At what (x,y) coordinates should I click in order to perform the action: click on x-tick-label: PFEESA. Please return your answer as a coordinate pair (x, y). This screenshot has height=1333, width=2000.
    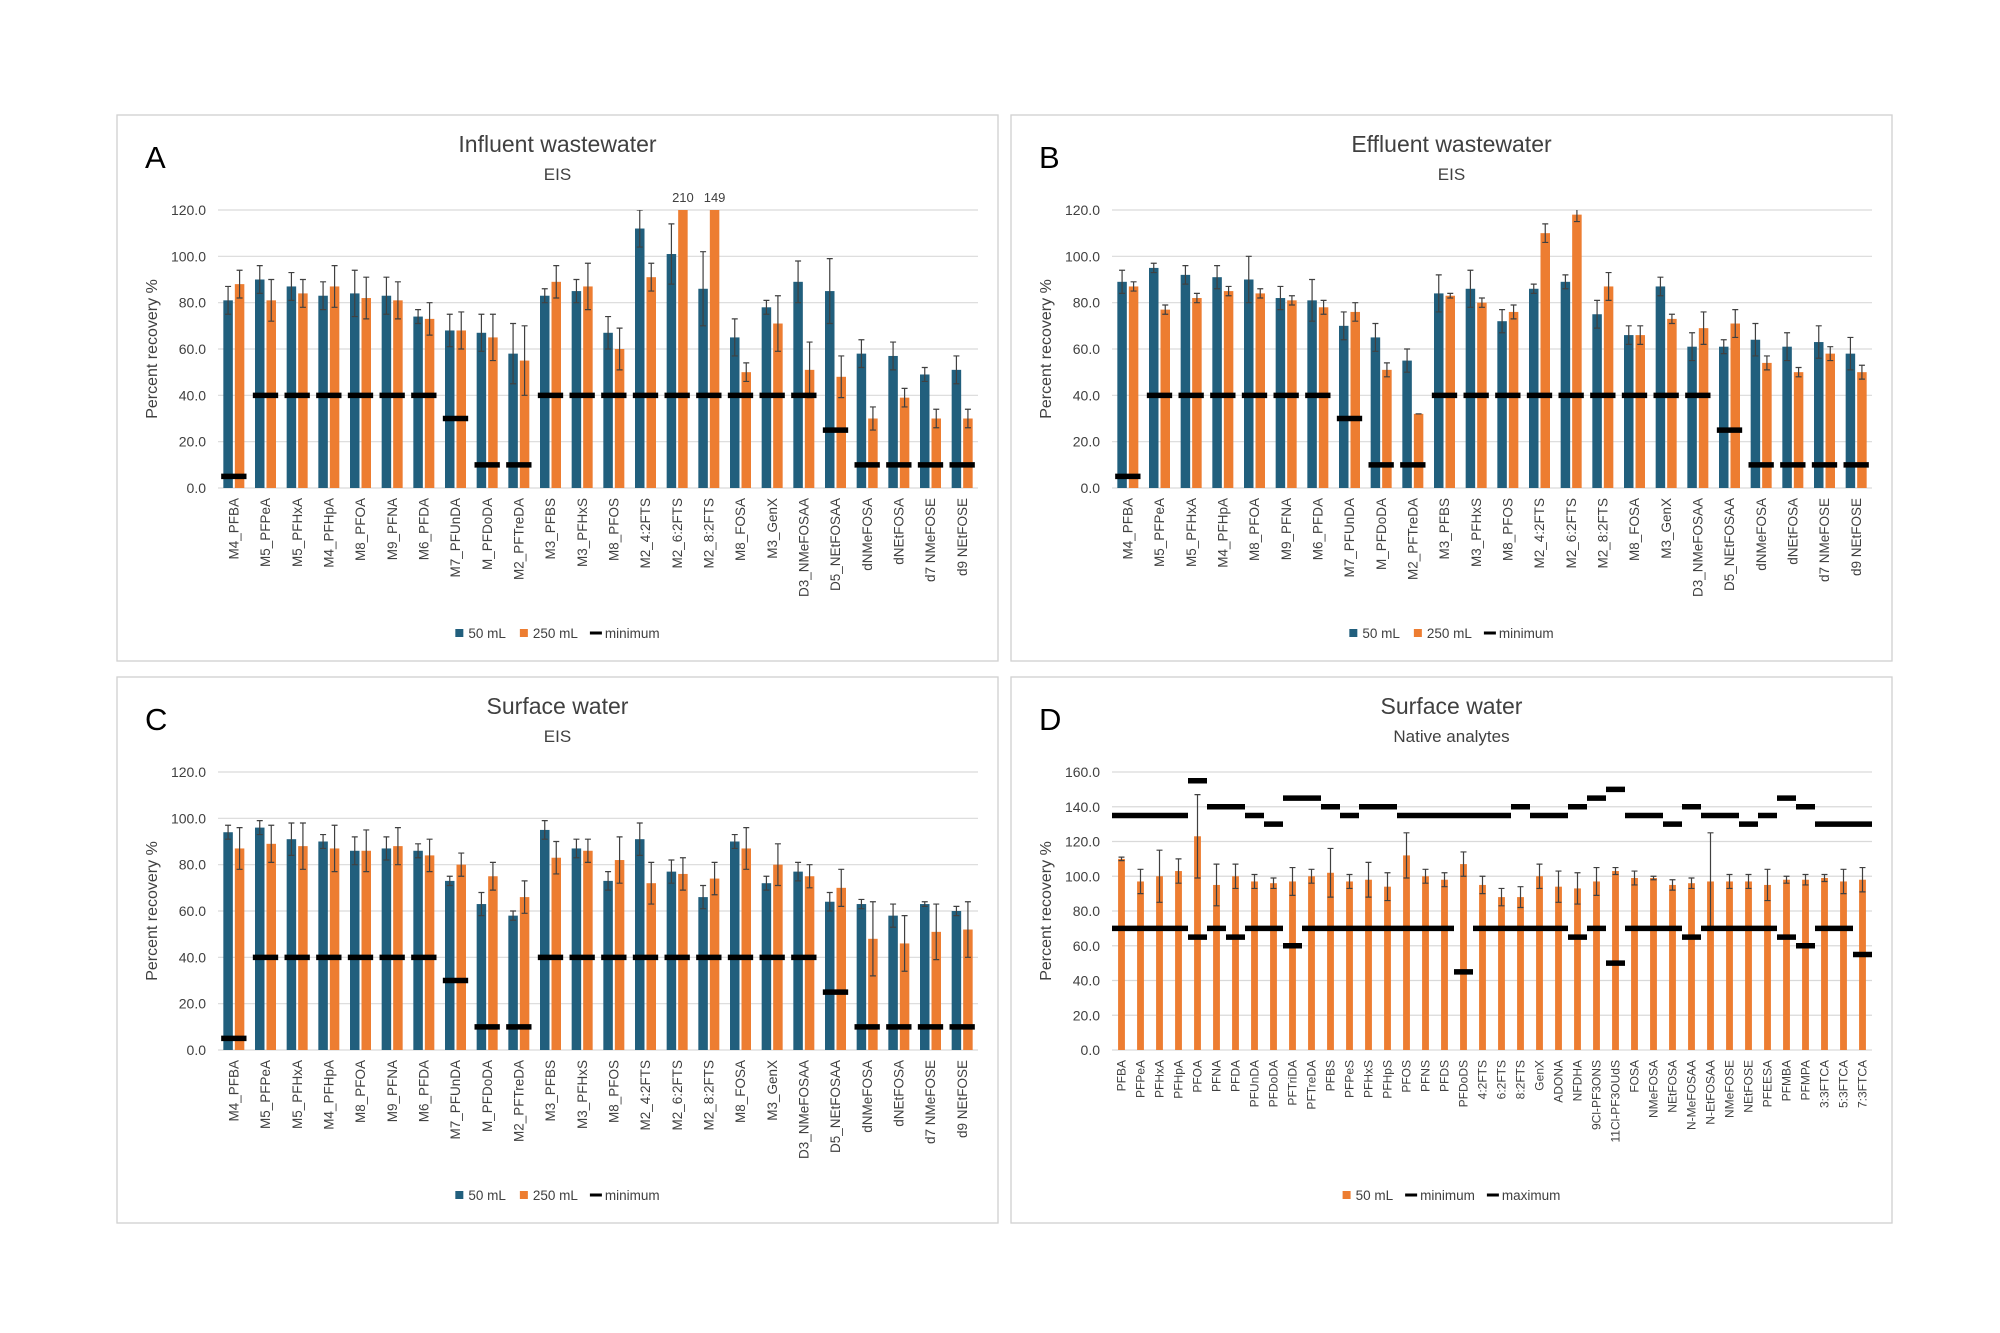
    Looking at the image, I should click on (1768, 1083).